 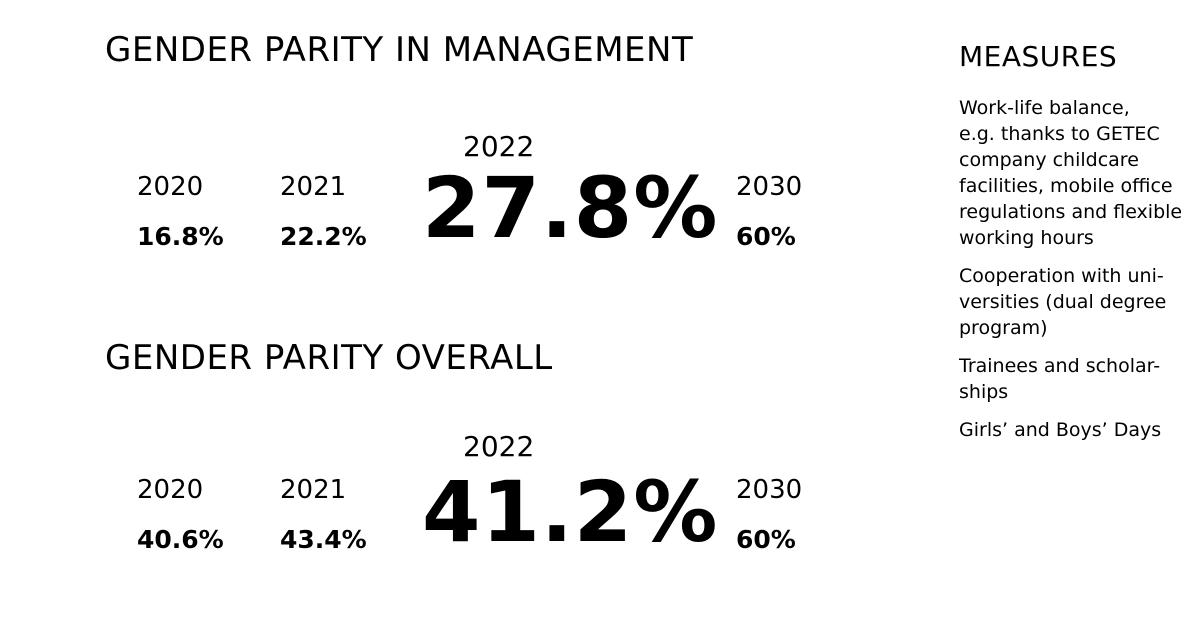 What do you see at coordinates (1060, 379) in the screenshot?
I see `measure-item-trainees-scholarships: Trainees and scholar- ships` at bounding box center [1060, 379].